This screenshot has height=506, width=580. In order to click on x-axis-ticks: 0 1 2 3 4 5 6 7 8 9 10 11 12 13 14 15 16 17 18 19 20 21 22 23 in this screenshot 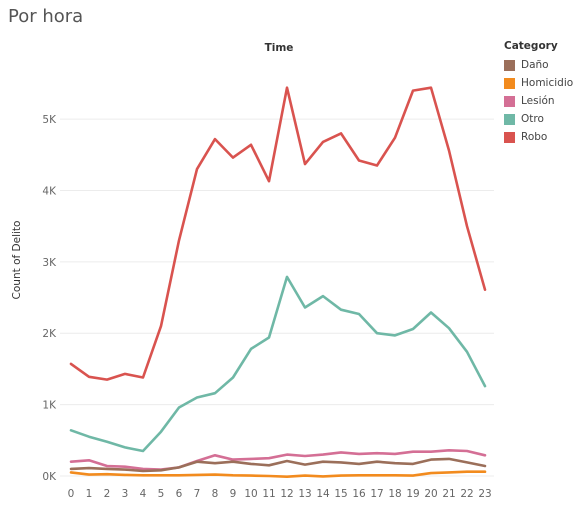, I will do `click(280, 494)`.